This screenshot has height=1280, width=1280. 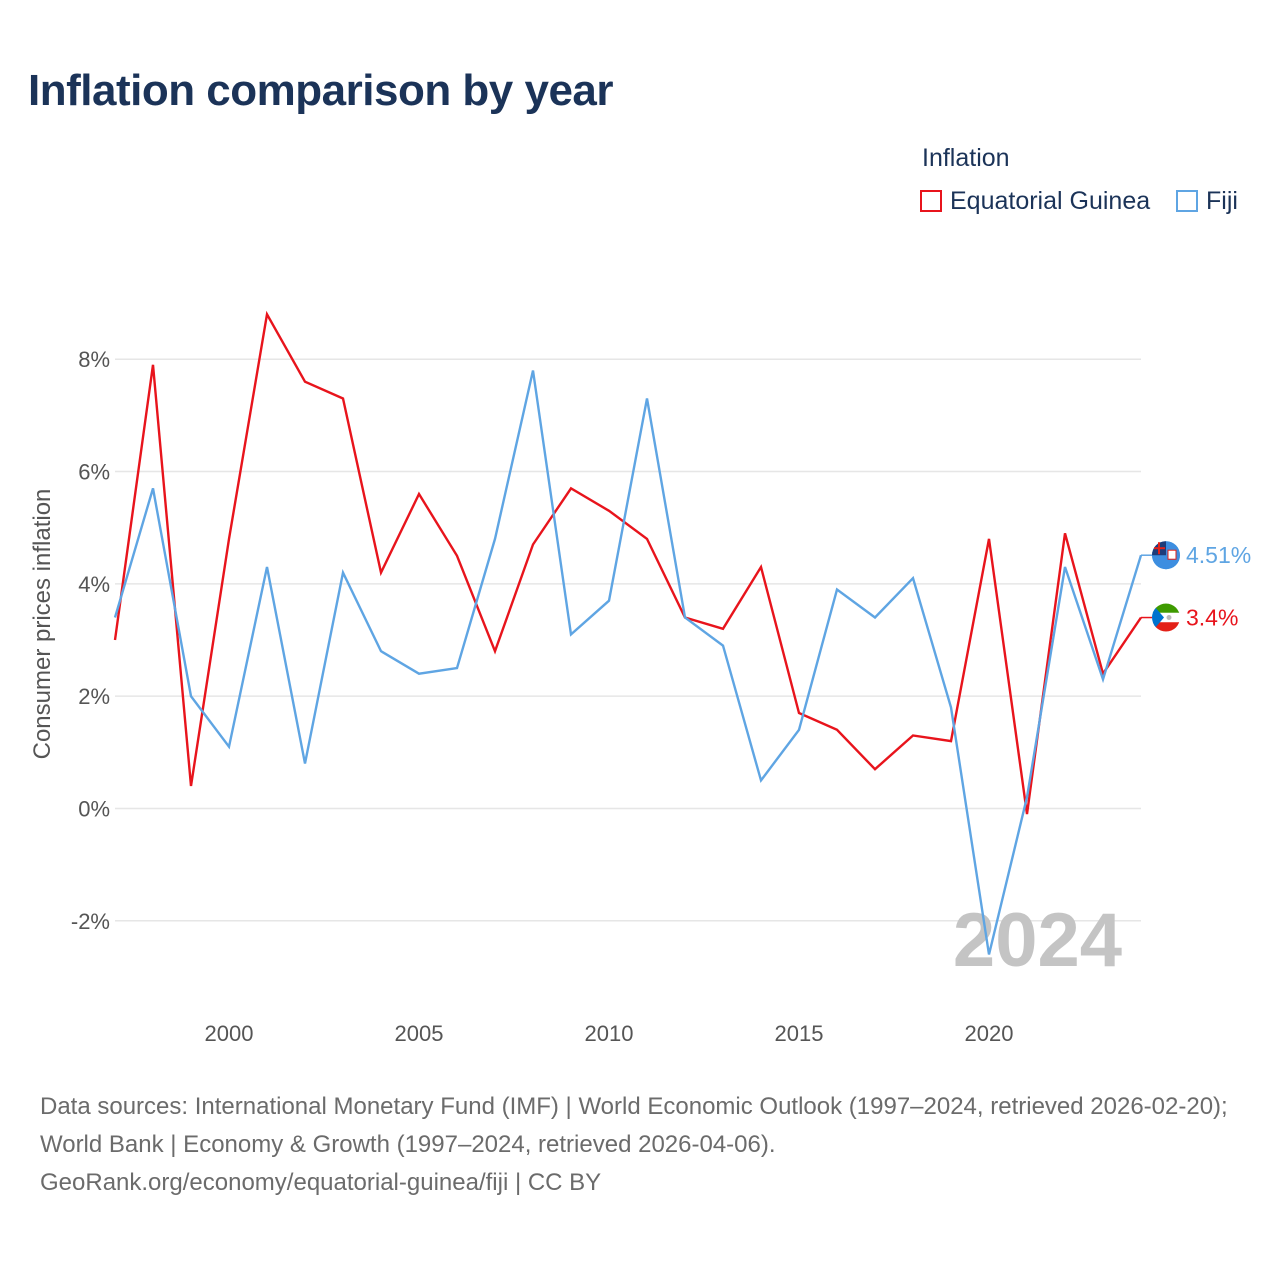 What do you see at coordinates (321, 90) in the screenshot?
I see `chart-title: Inflation comparison by year` at bounding box center [321, 90].